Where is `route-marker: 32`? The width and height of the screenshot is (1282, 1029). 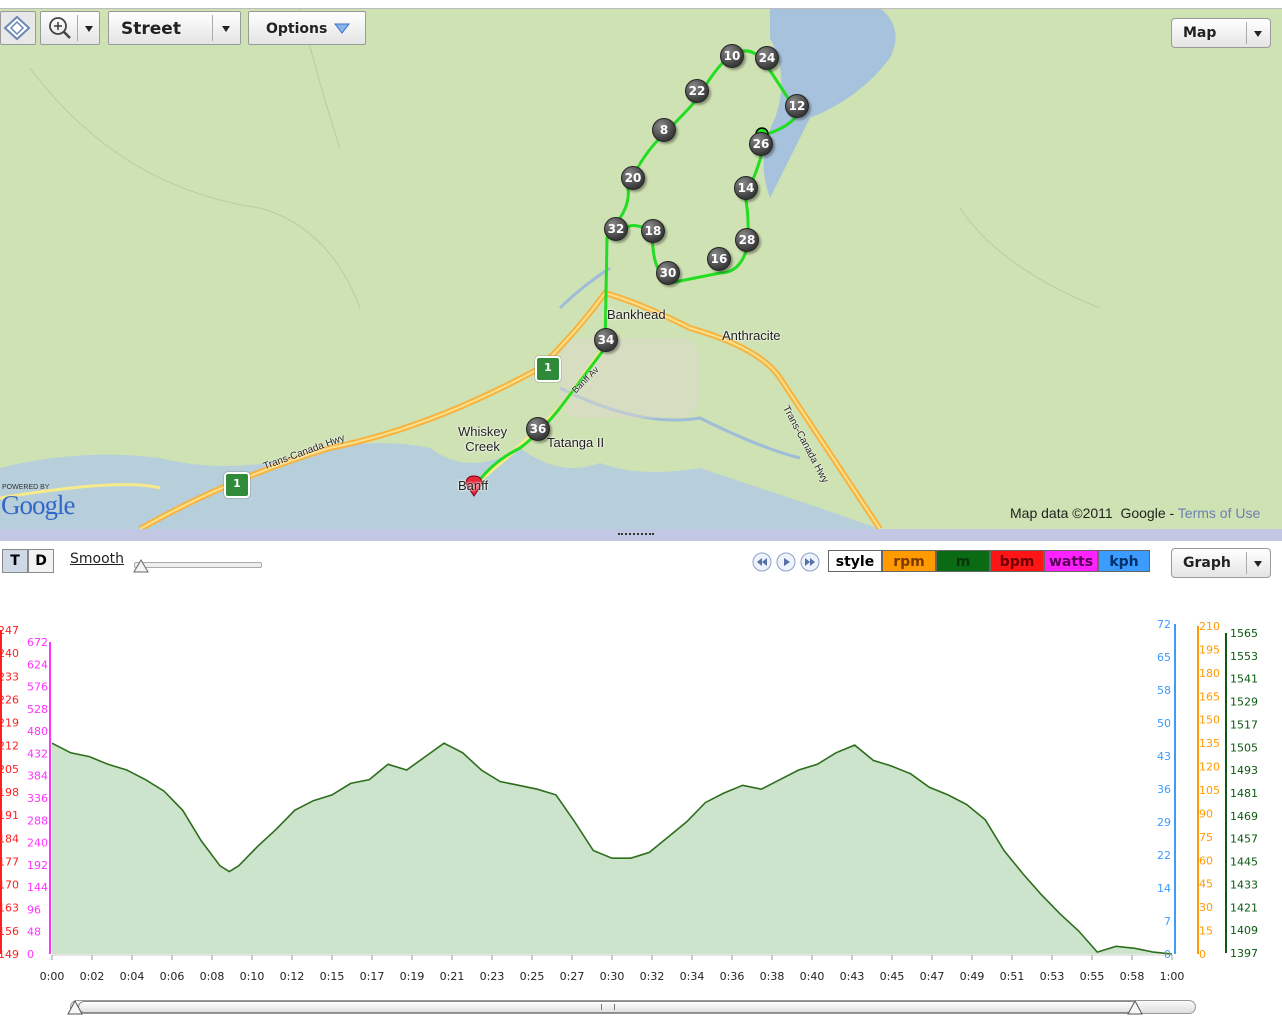
route-marker: 32 is located at coordinates (616, 229).